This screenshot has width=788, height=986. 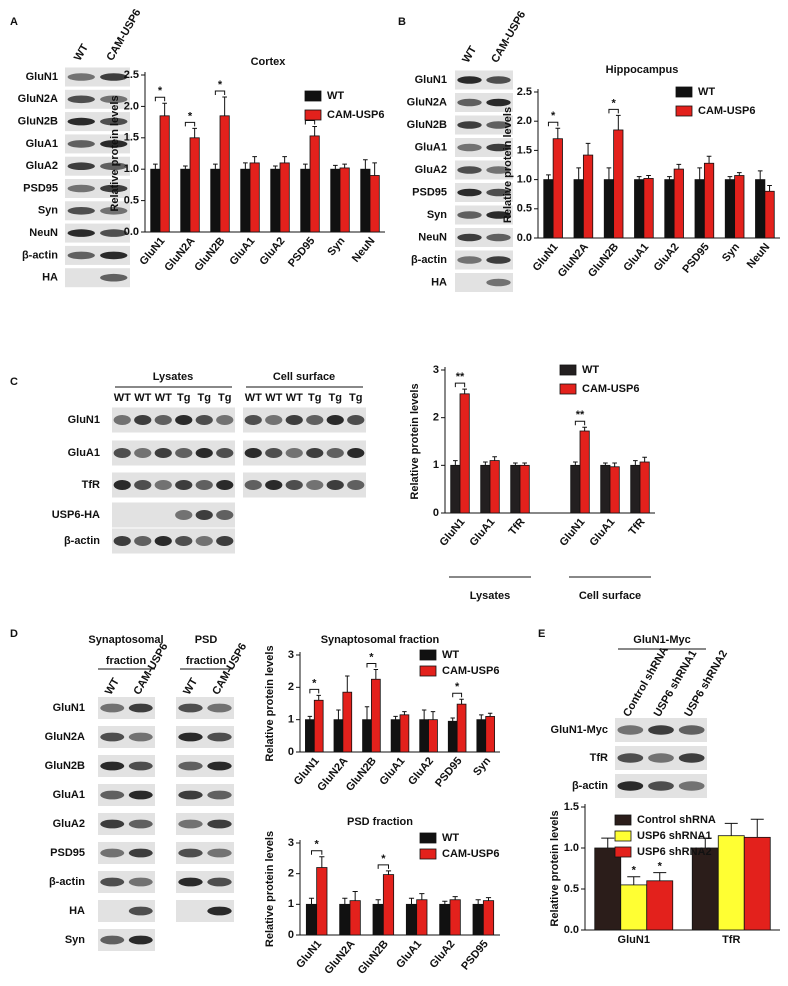 What do you see at coordinates (599, 758) in the screenshot?
I see `blot-row-label: TfR` at bounding box center [599, 758].